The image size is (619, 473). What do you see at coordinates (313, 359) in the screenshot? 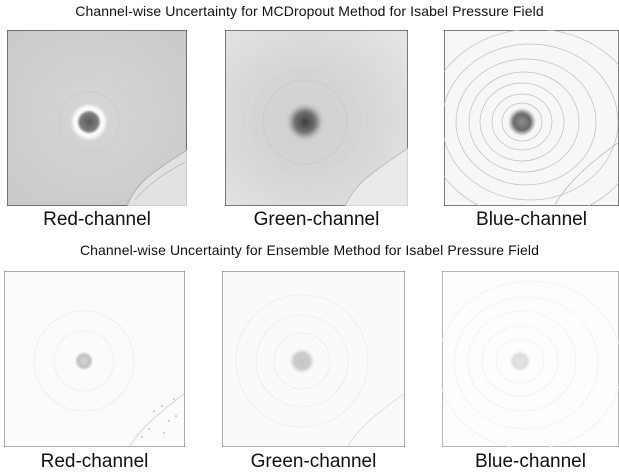
I see `ensemble-green-channel-map` at bounding box center [313, 359].